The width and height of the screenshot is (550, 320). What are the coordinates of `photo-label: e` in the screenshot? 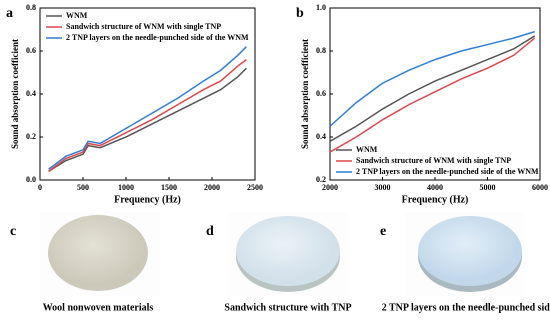 It's located at (383, 231).